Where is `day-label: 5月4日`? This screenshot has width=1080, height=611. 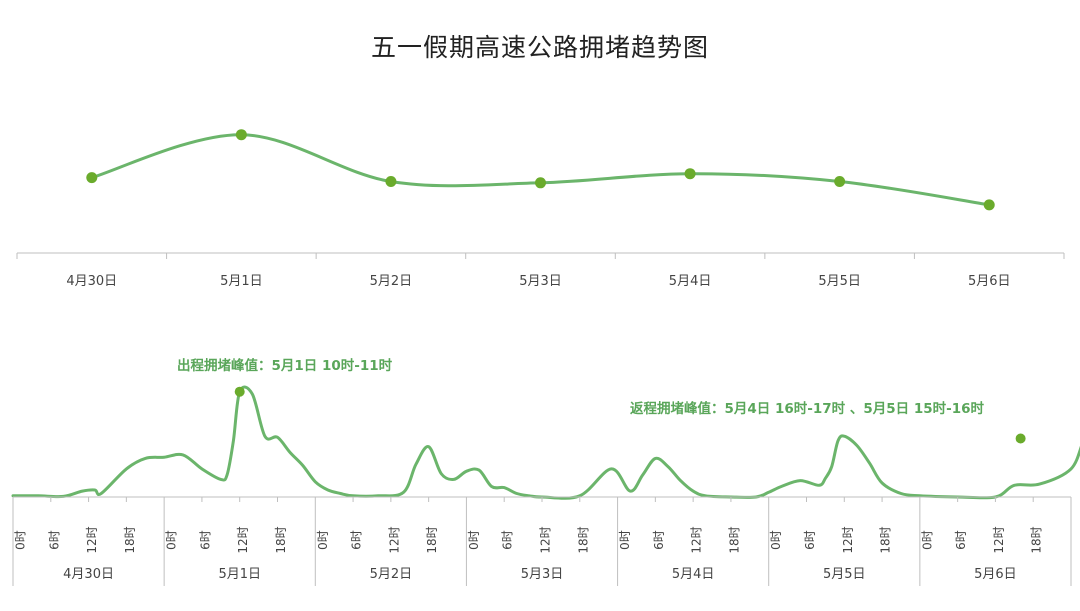 day-label: 5月4日 is located at coordinates (693, 574).